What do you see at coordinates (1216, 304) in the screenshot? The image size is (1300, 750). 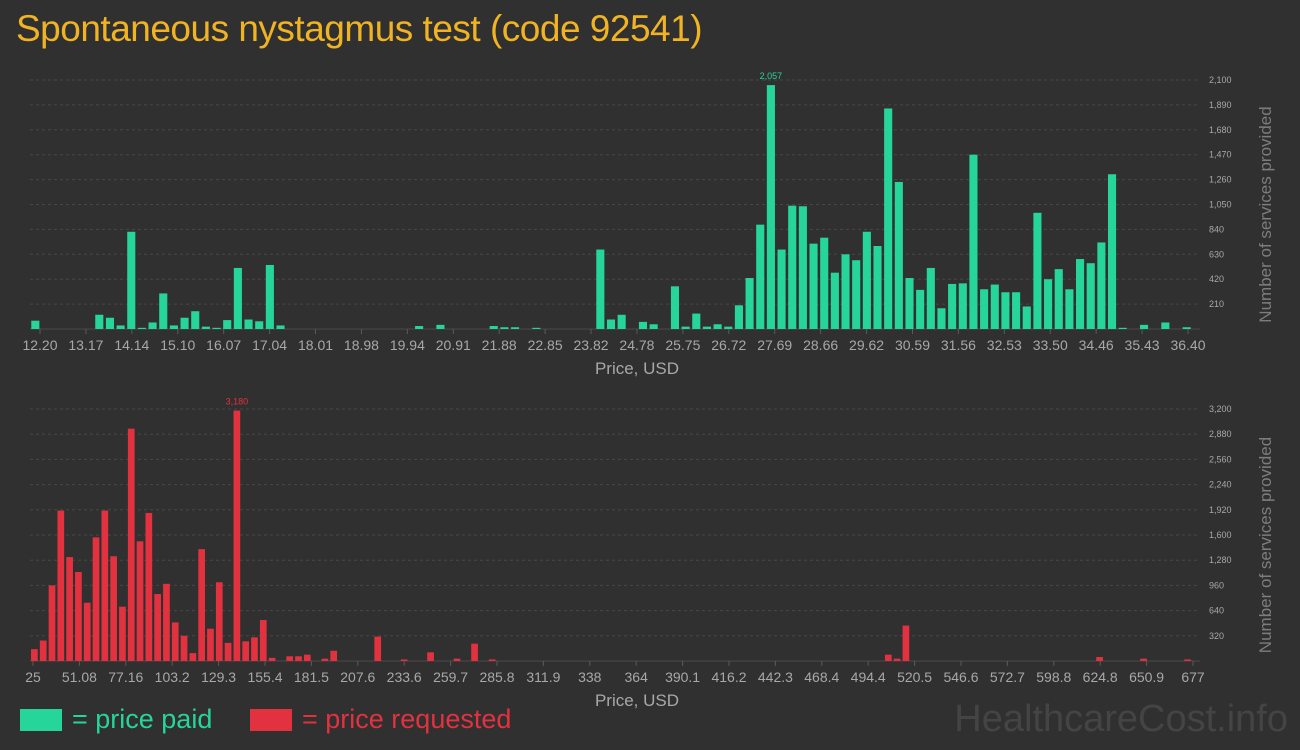 I see `y-tick-label: 210` at bounding box center [1216, 304].